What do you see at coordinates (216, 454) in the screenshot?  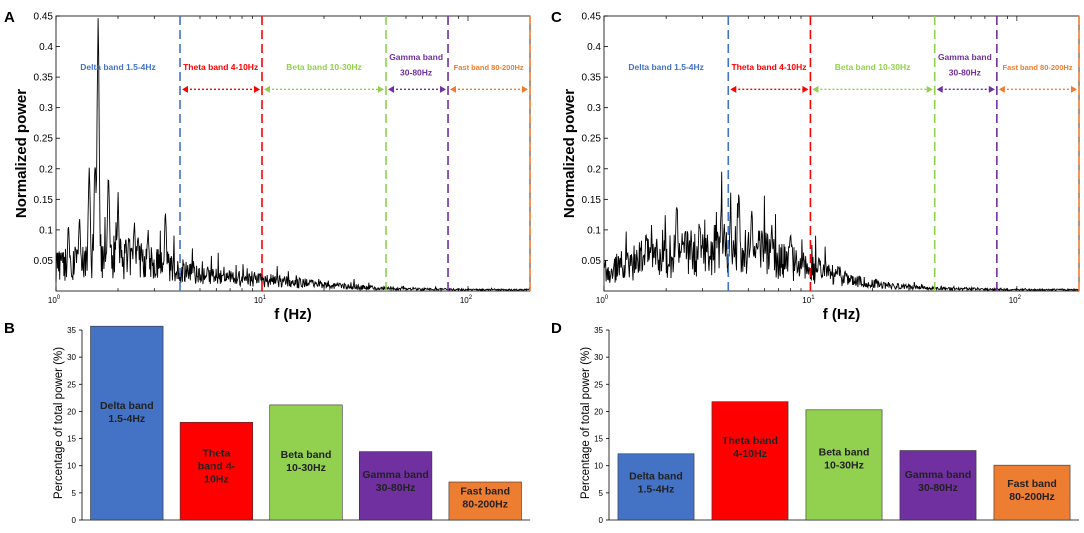 I see `bar-label: Theta` at bounding box center [216, 454].